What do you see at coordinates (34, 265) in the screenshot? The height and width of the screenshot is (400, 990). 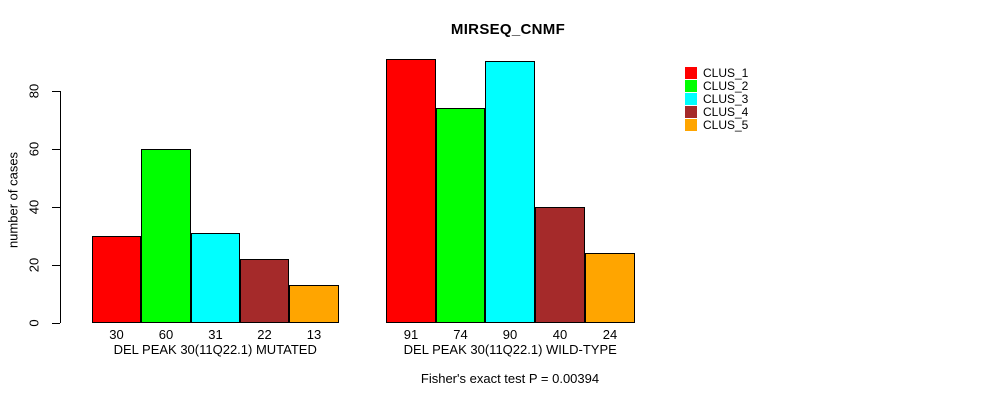 I see `y-axis-tick-label: 20` at bounding box center [34, 265].